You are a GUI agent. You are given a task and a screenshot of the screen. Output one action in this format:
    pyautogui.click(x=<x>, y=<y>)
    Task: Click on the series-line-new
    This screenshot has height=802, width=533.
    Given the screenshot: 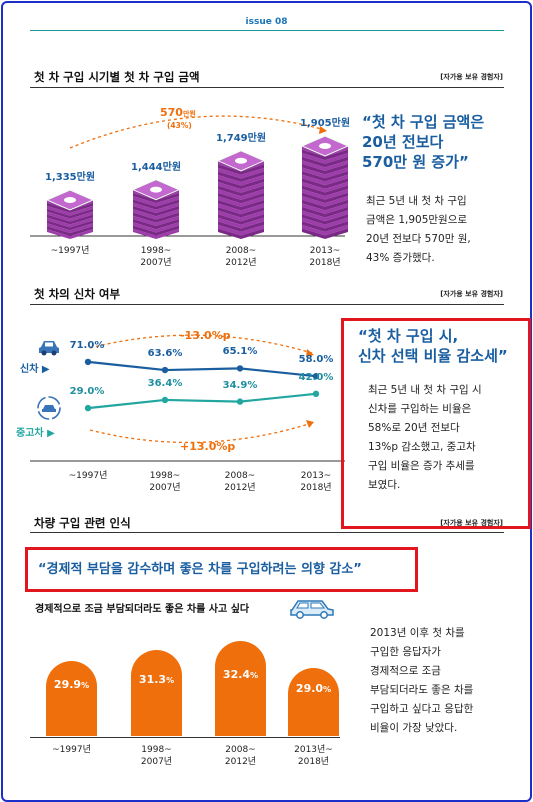 What is the action you would take?
    pyautogui.click(x=202, y=369)
    